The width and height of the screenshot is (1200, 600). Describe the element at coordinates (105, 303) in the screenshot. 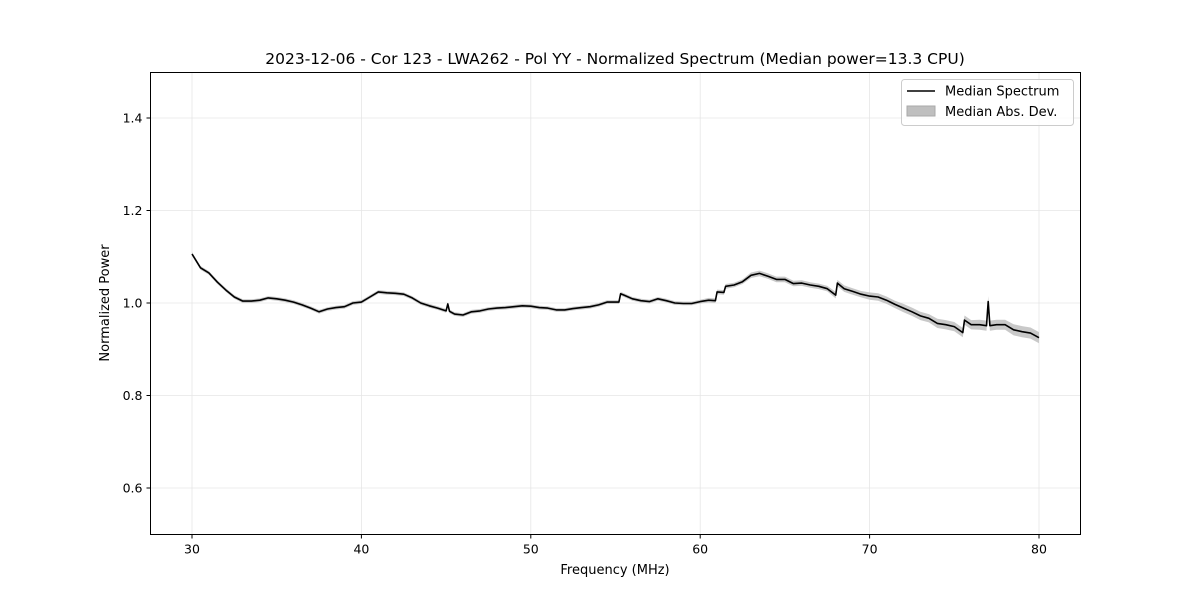

I see `y-axis-label: Normalized Power` at that location.